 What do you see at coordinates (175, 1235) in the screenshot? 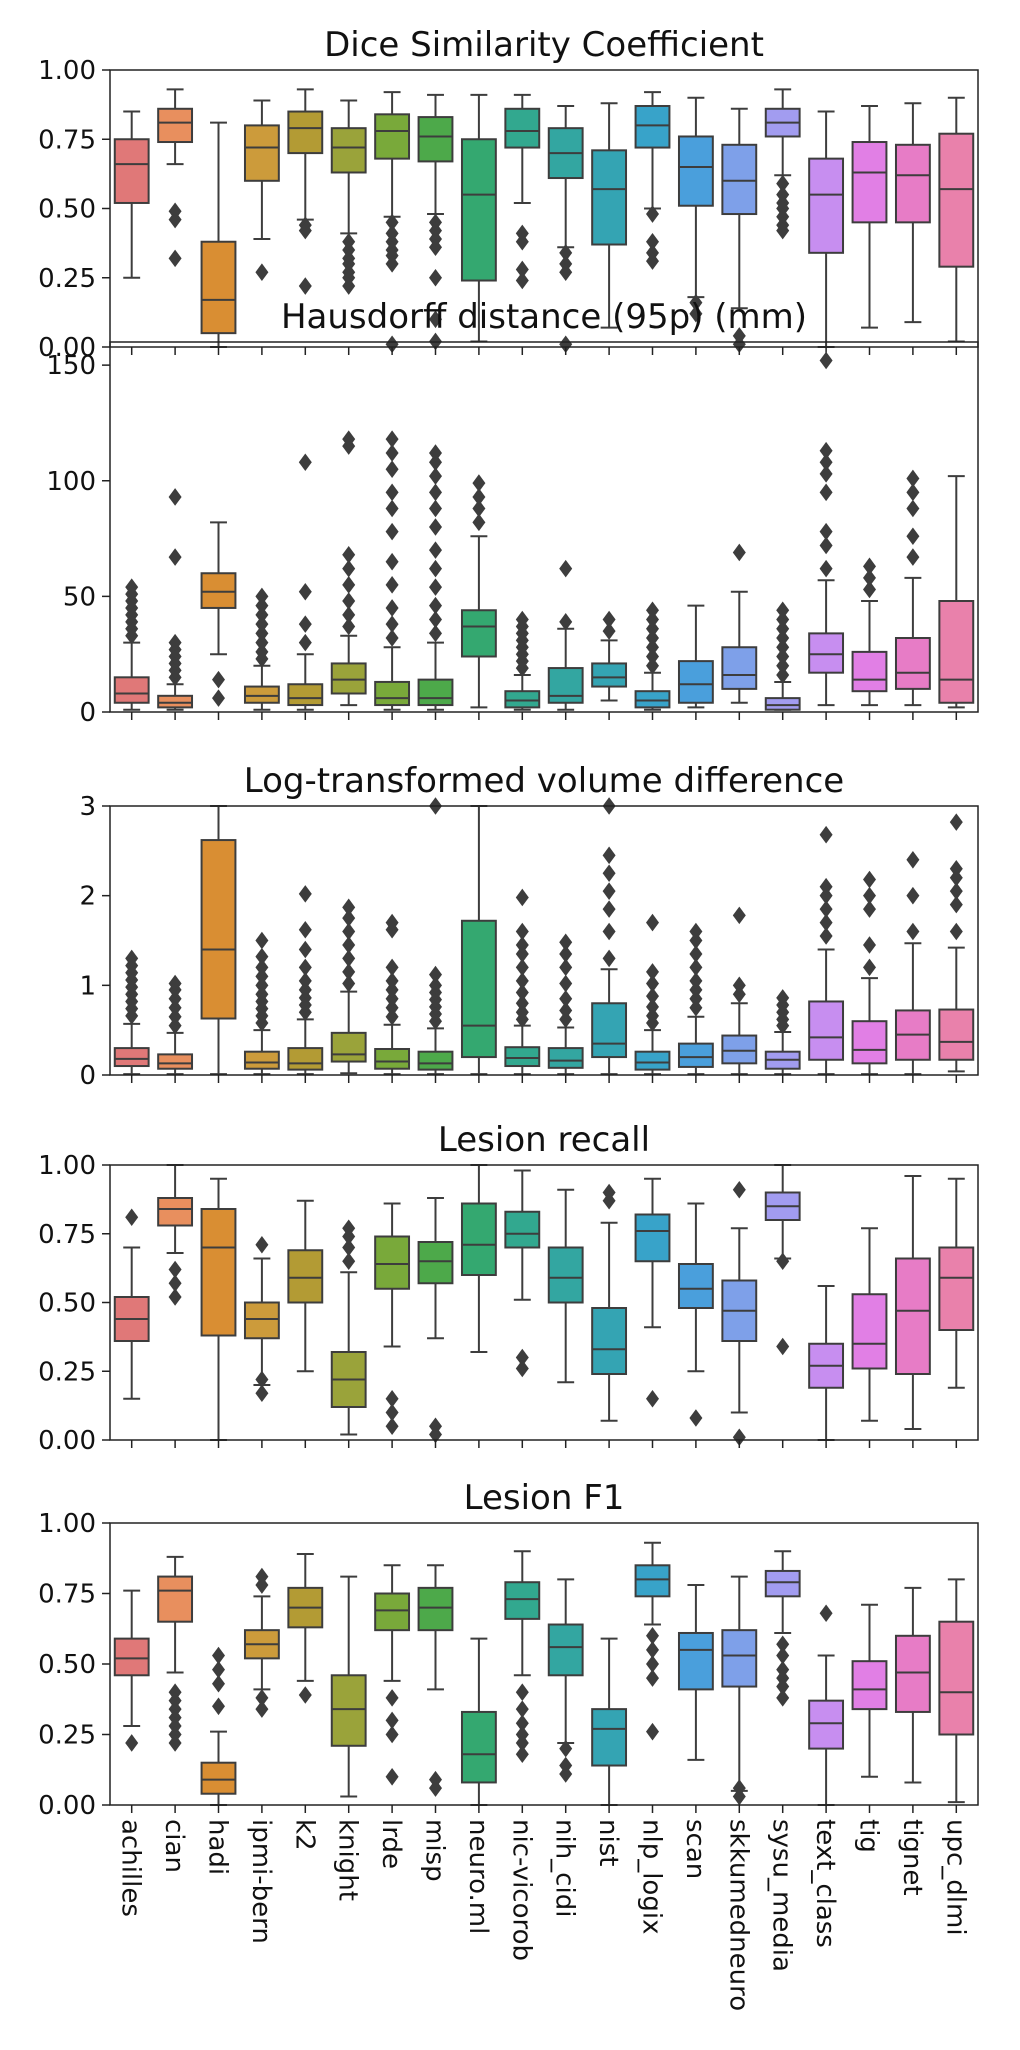
I see `box-cian` at bounding box center [175, 1235].